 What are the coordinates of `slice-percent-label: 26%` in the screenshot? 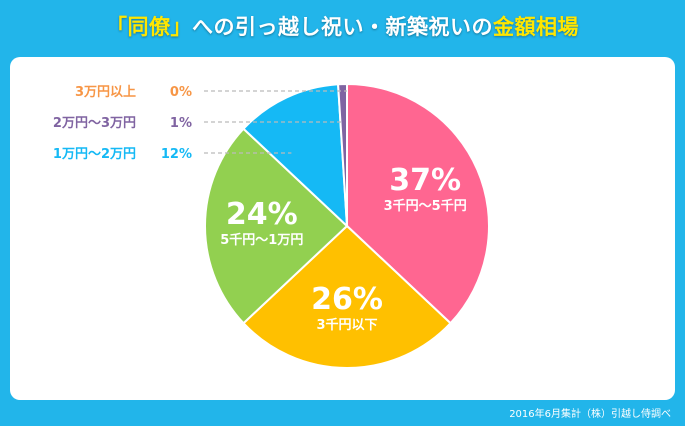 It's located at (347, 299).